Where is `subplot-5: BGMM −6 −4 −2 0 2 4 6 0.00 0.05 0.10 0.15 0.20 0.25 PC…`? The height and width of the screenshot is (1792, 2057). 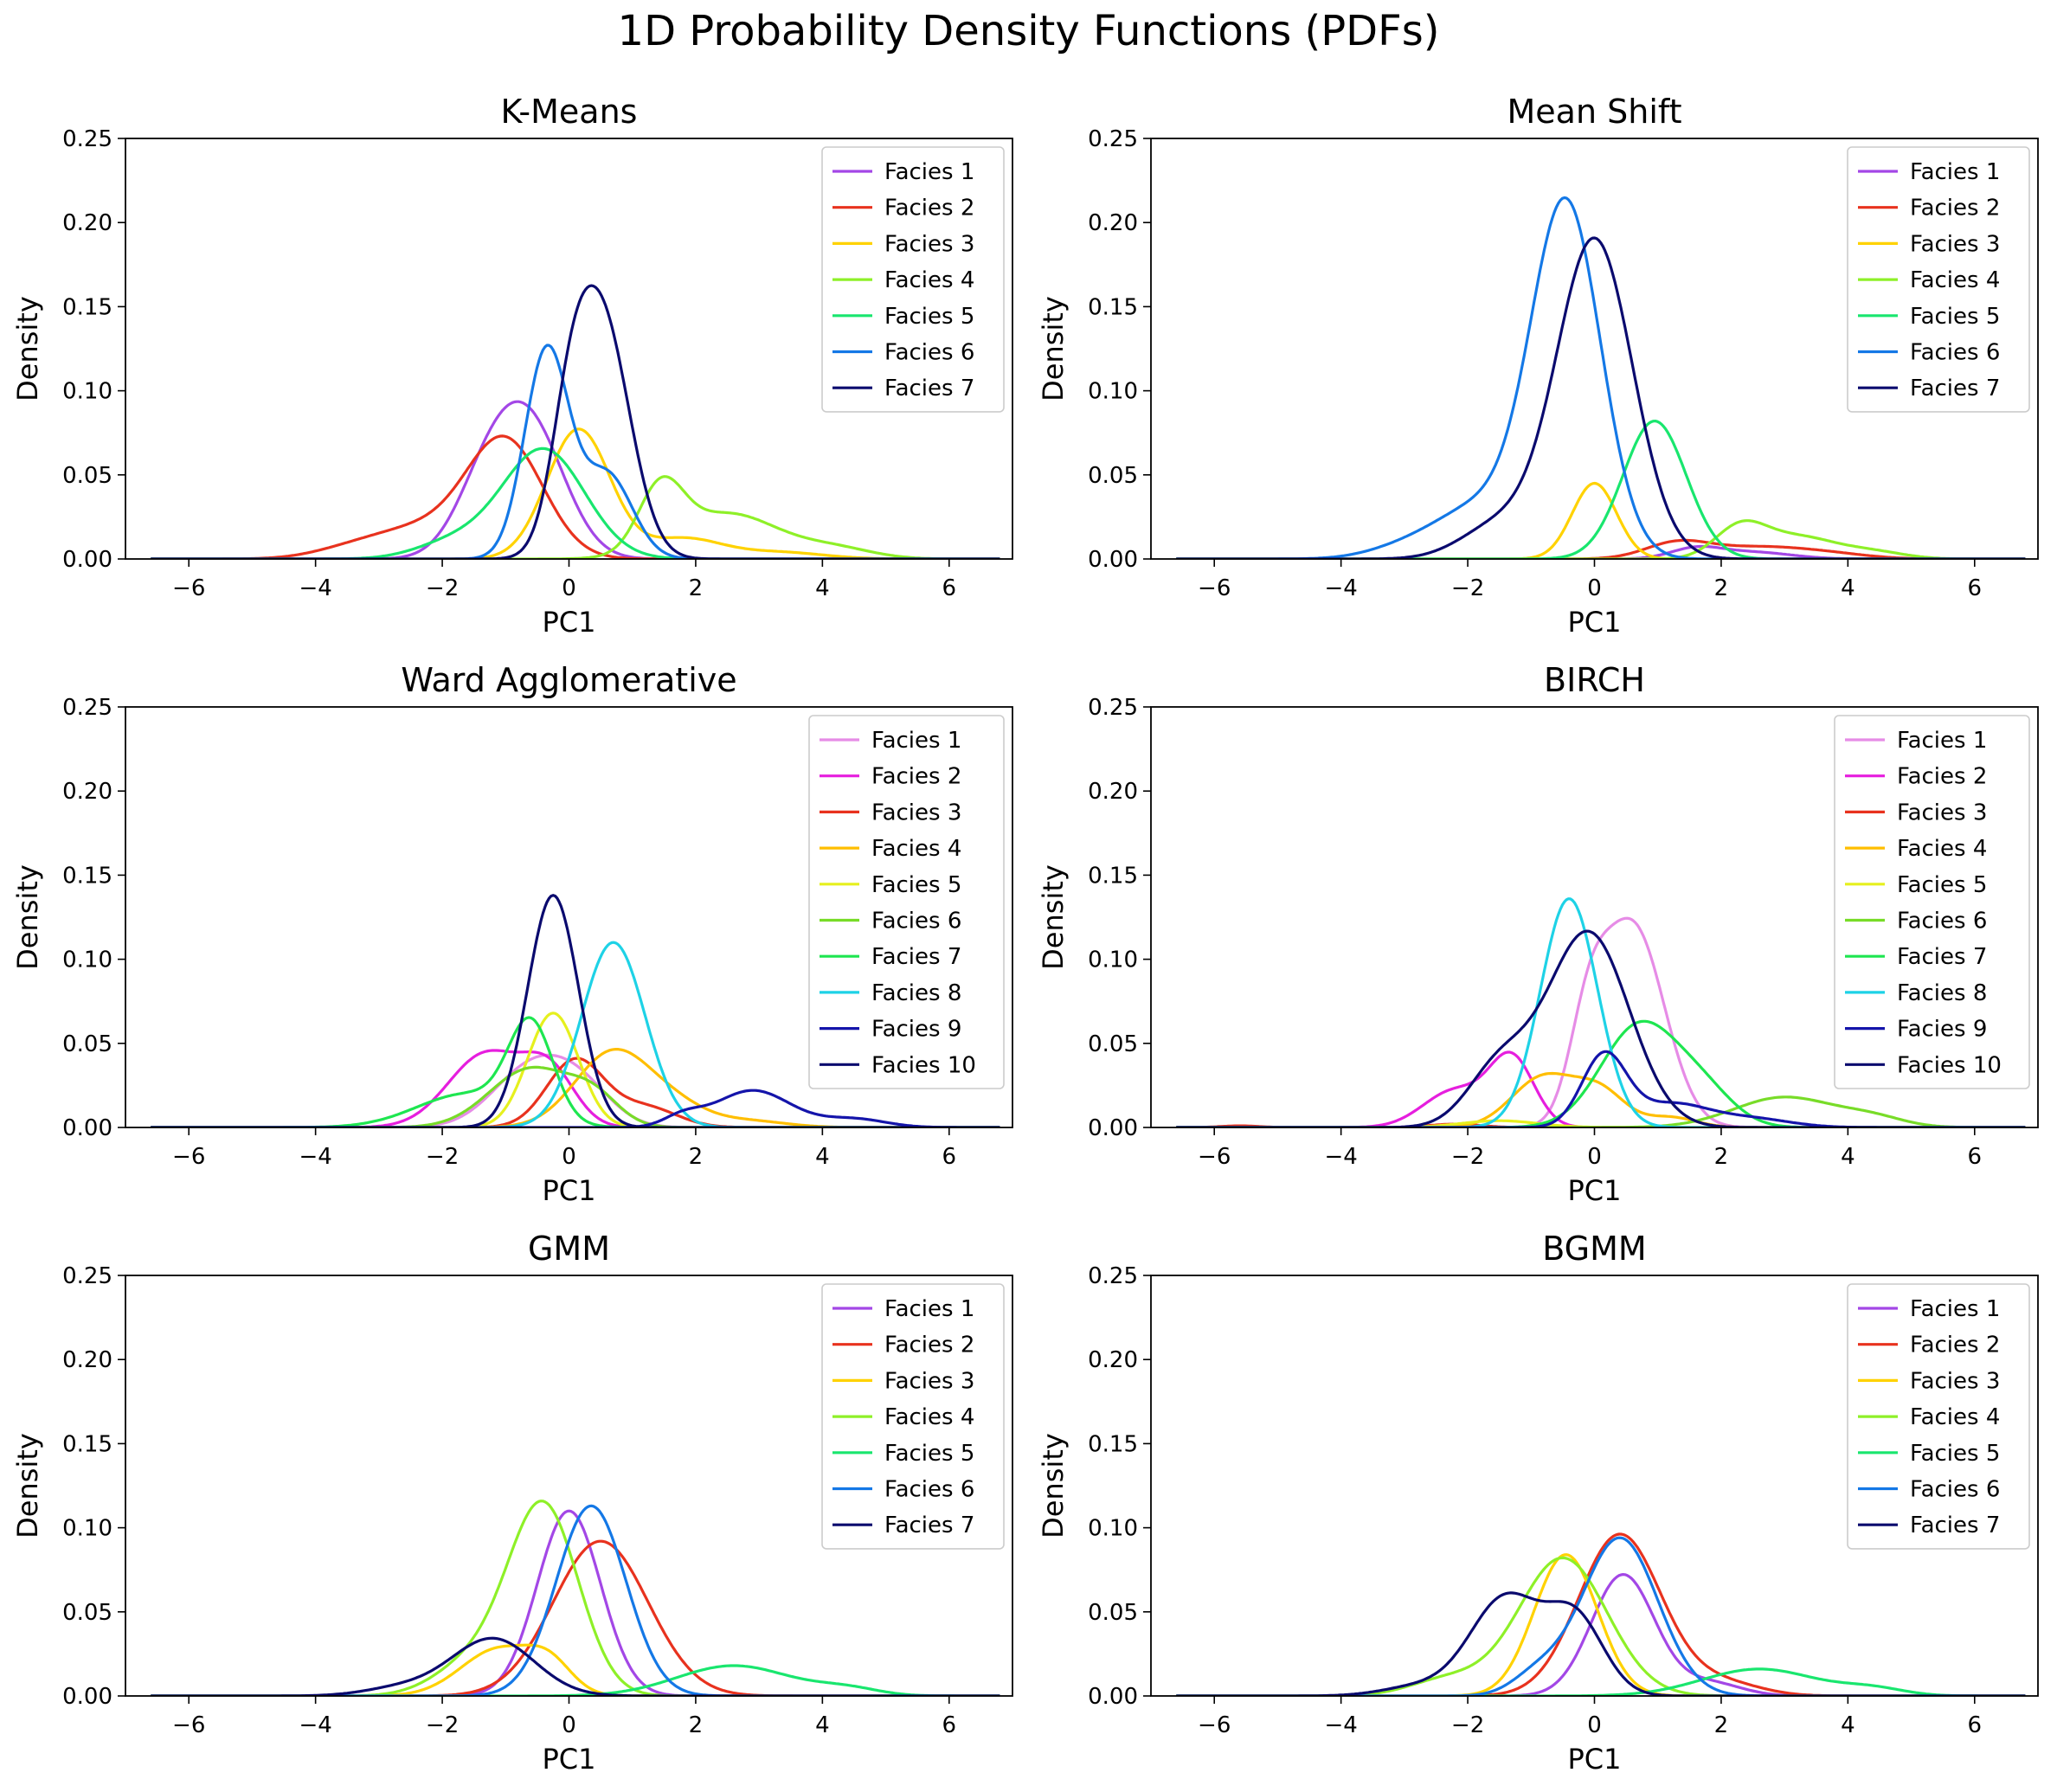 subplot-5: BGMM −6 −4 −2 0 2 4 6 0.00 0.05 0.10 0.15 0.20 0.25 PC… is located at coordinates (1538, 1503).